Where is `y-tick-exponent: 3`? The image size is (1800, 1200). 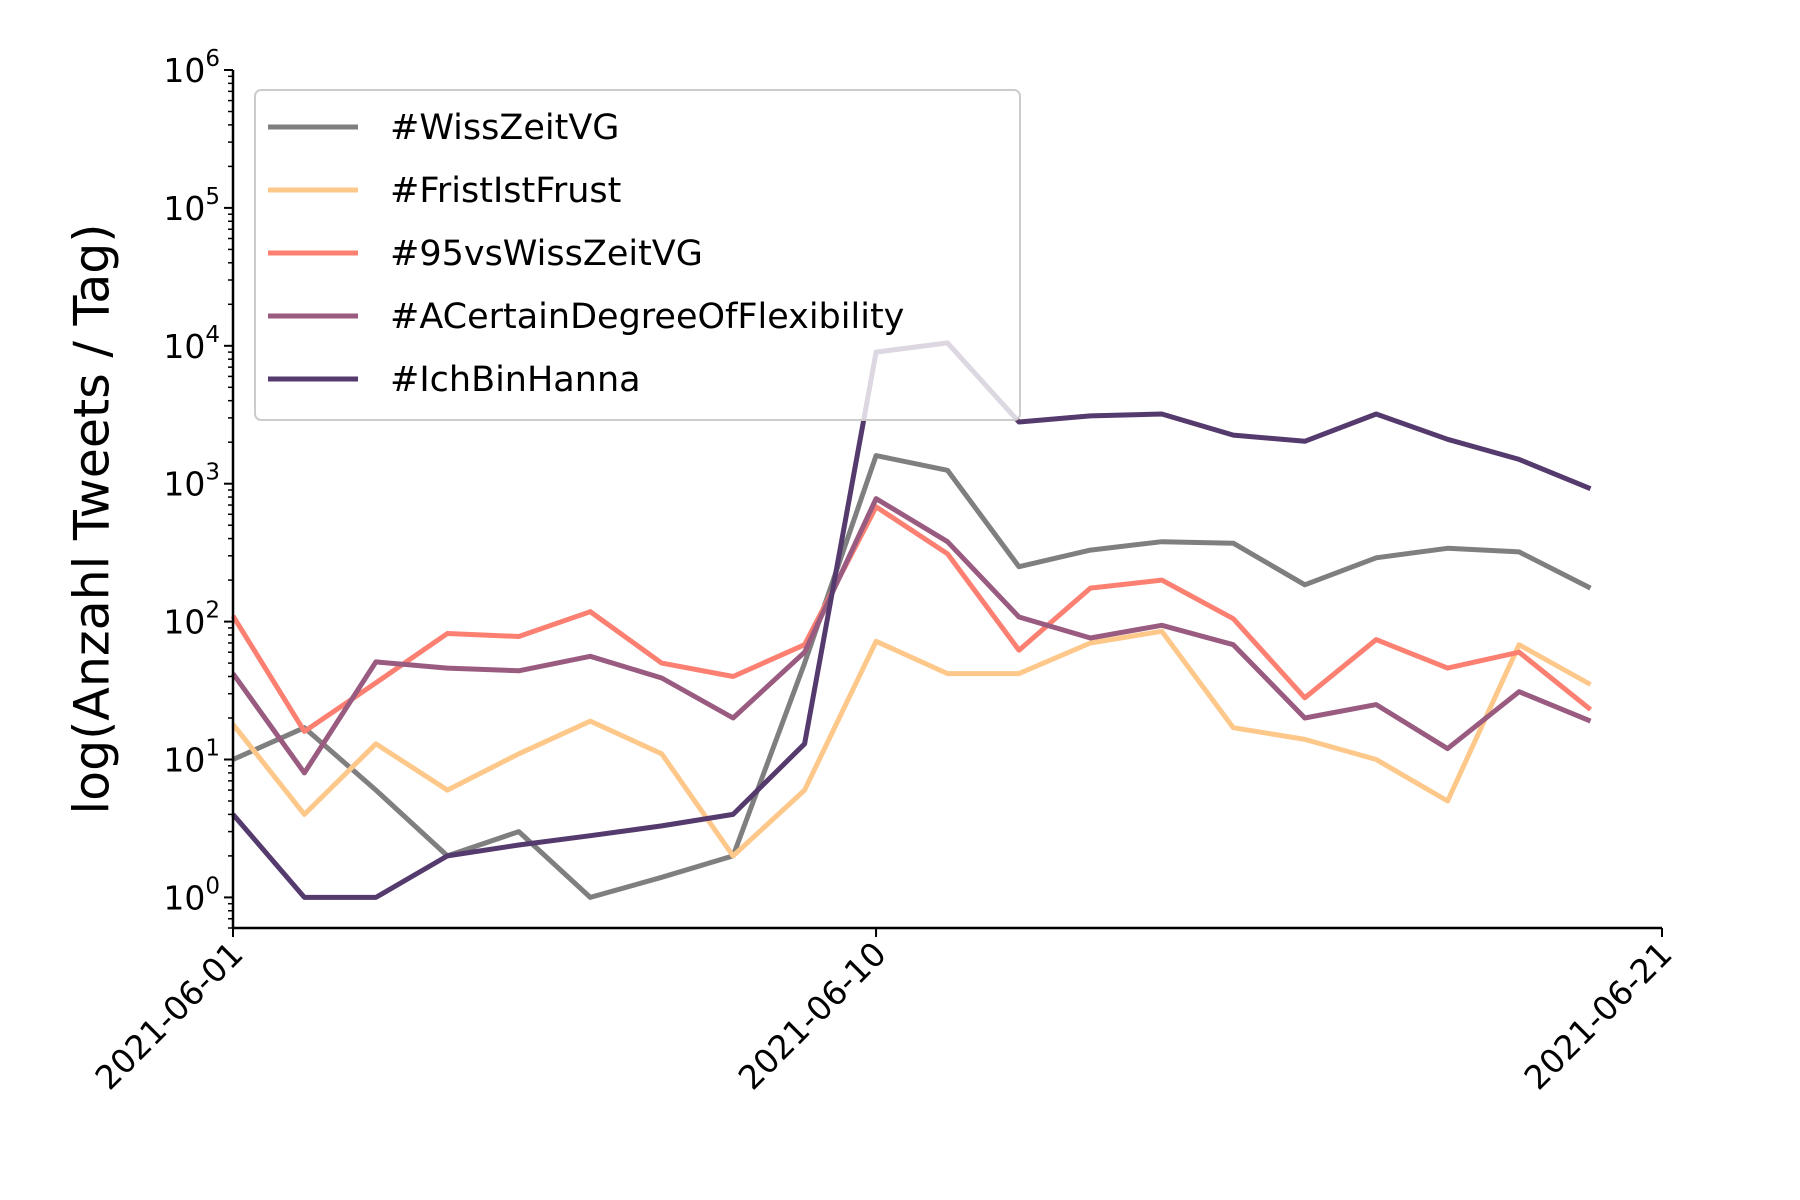
y-tick-exponent: 3 is located at coordinates (212, 473).